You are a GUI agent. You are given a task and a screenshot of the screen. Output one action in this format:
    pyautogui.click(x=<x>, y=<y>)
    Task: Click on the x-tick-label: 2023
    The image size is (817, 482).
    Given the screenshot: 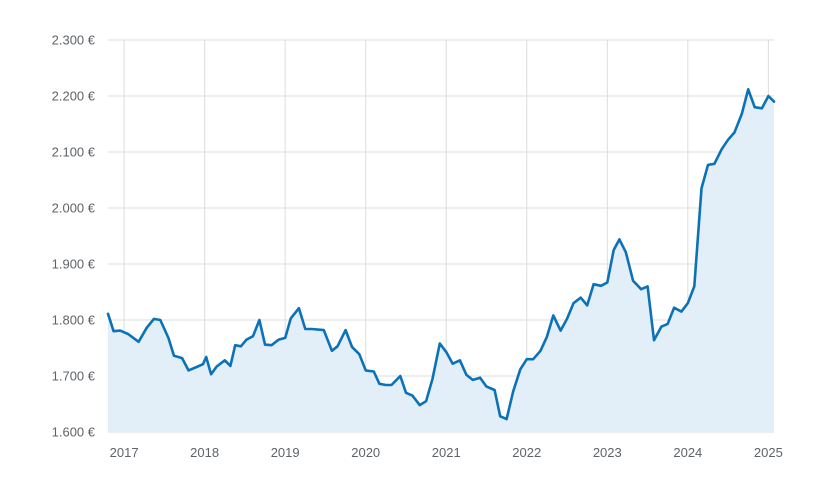 What is the action you would take?
    pyautogui.click(x=607, y=452)
    